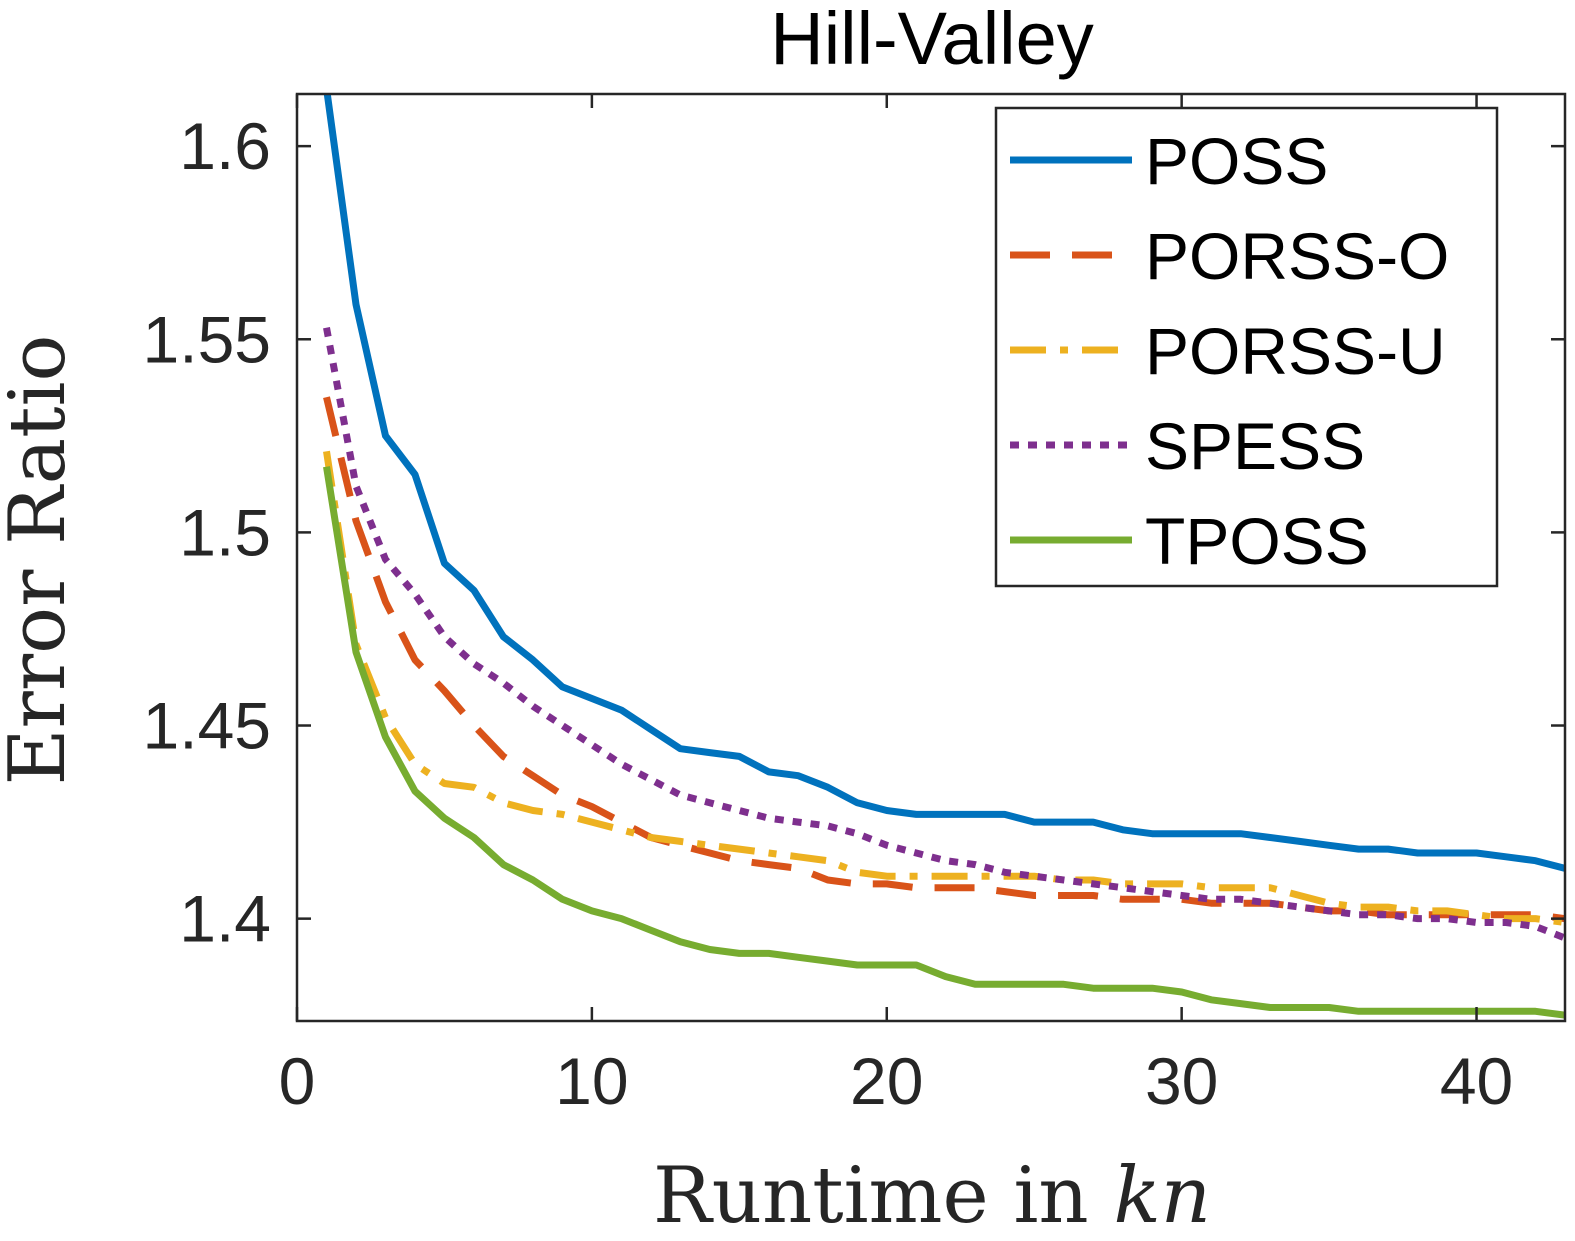 This screenshot has height=1241, width=1575. I want to click on chart-title: Hill-Valley, so click(931, 40).